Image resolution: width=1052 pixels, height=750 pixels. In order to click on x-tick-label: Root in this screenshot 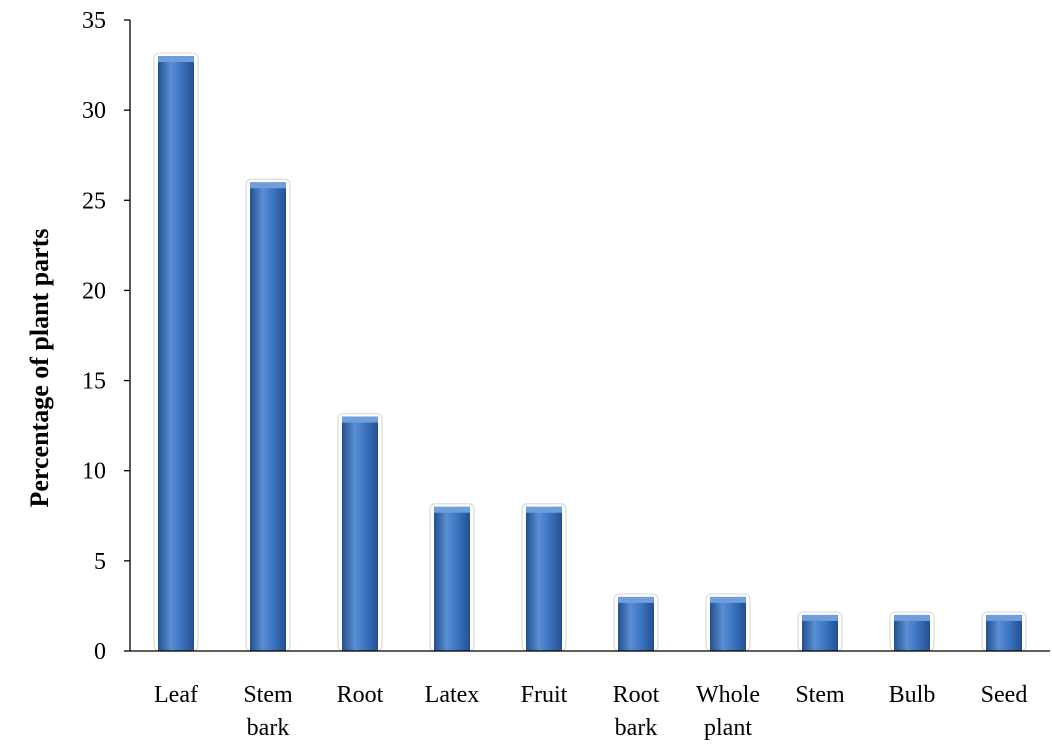, I will do `click(360, 695)`.